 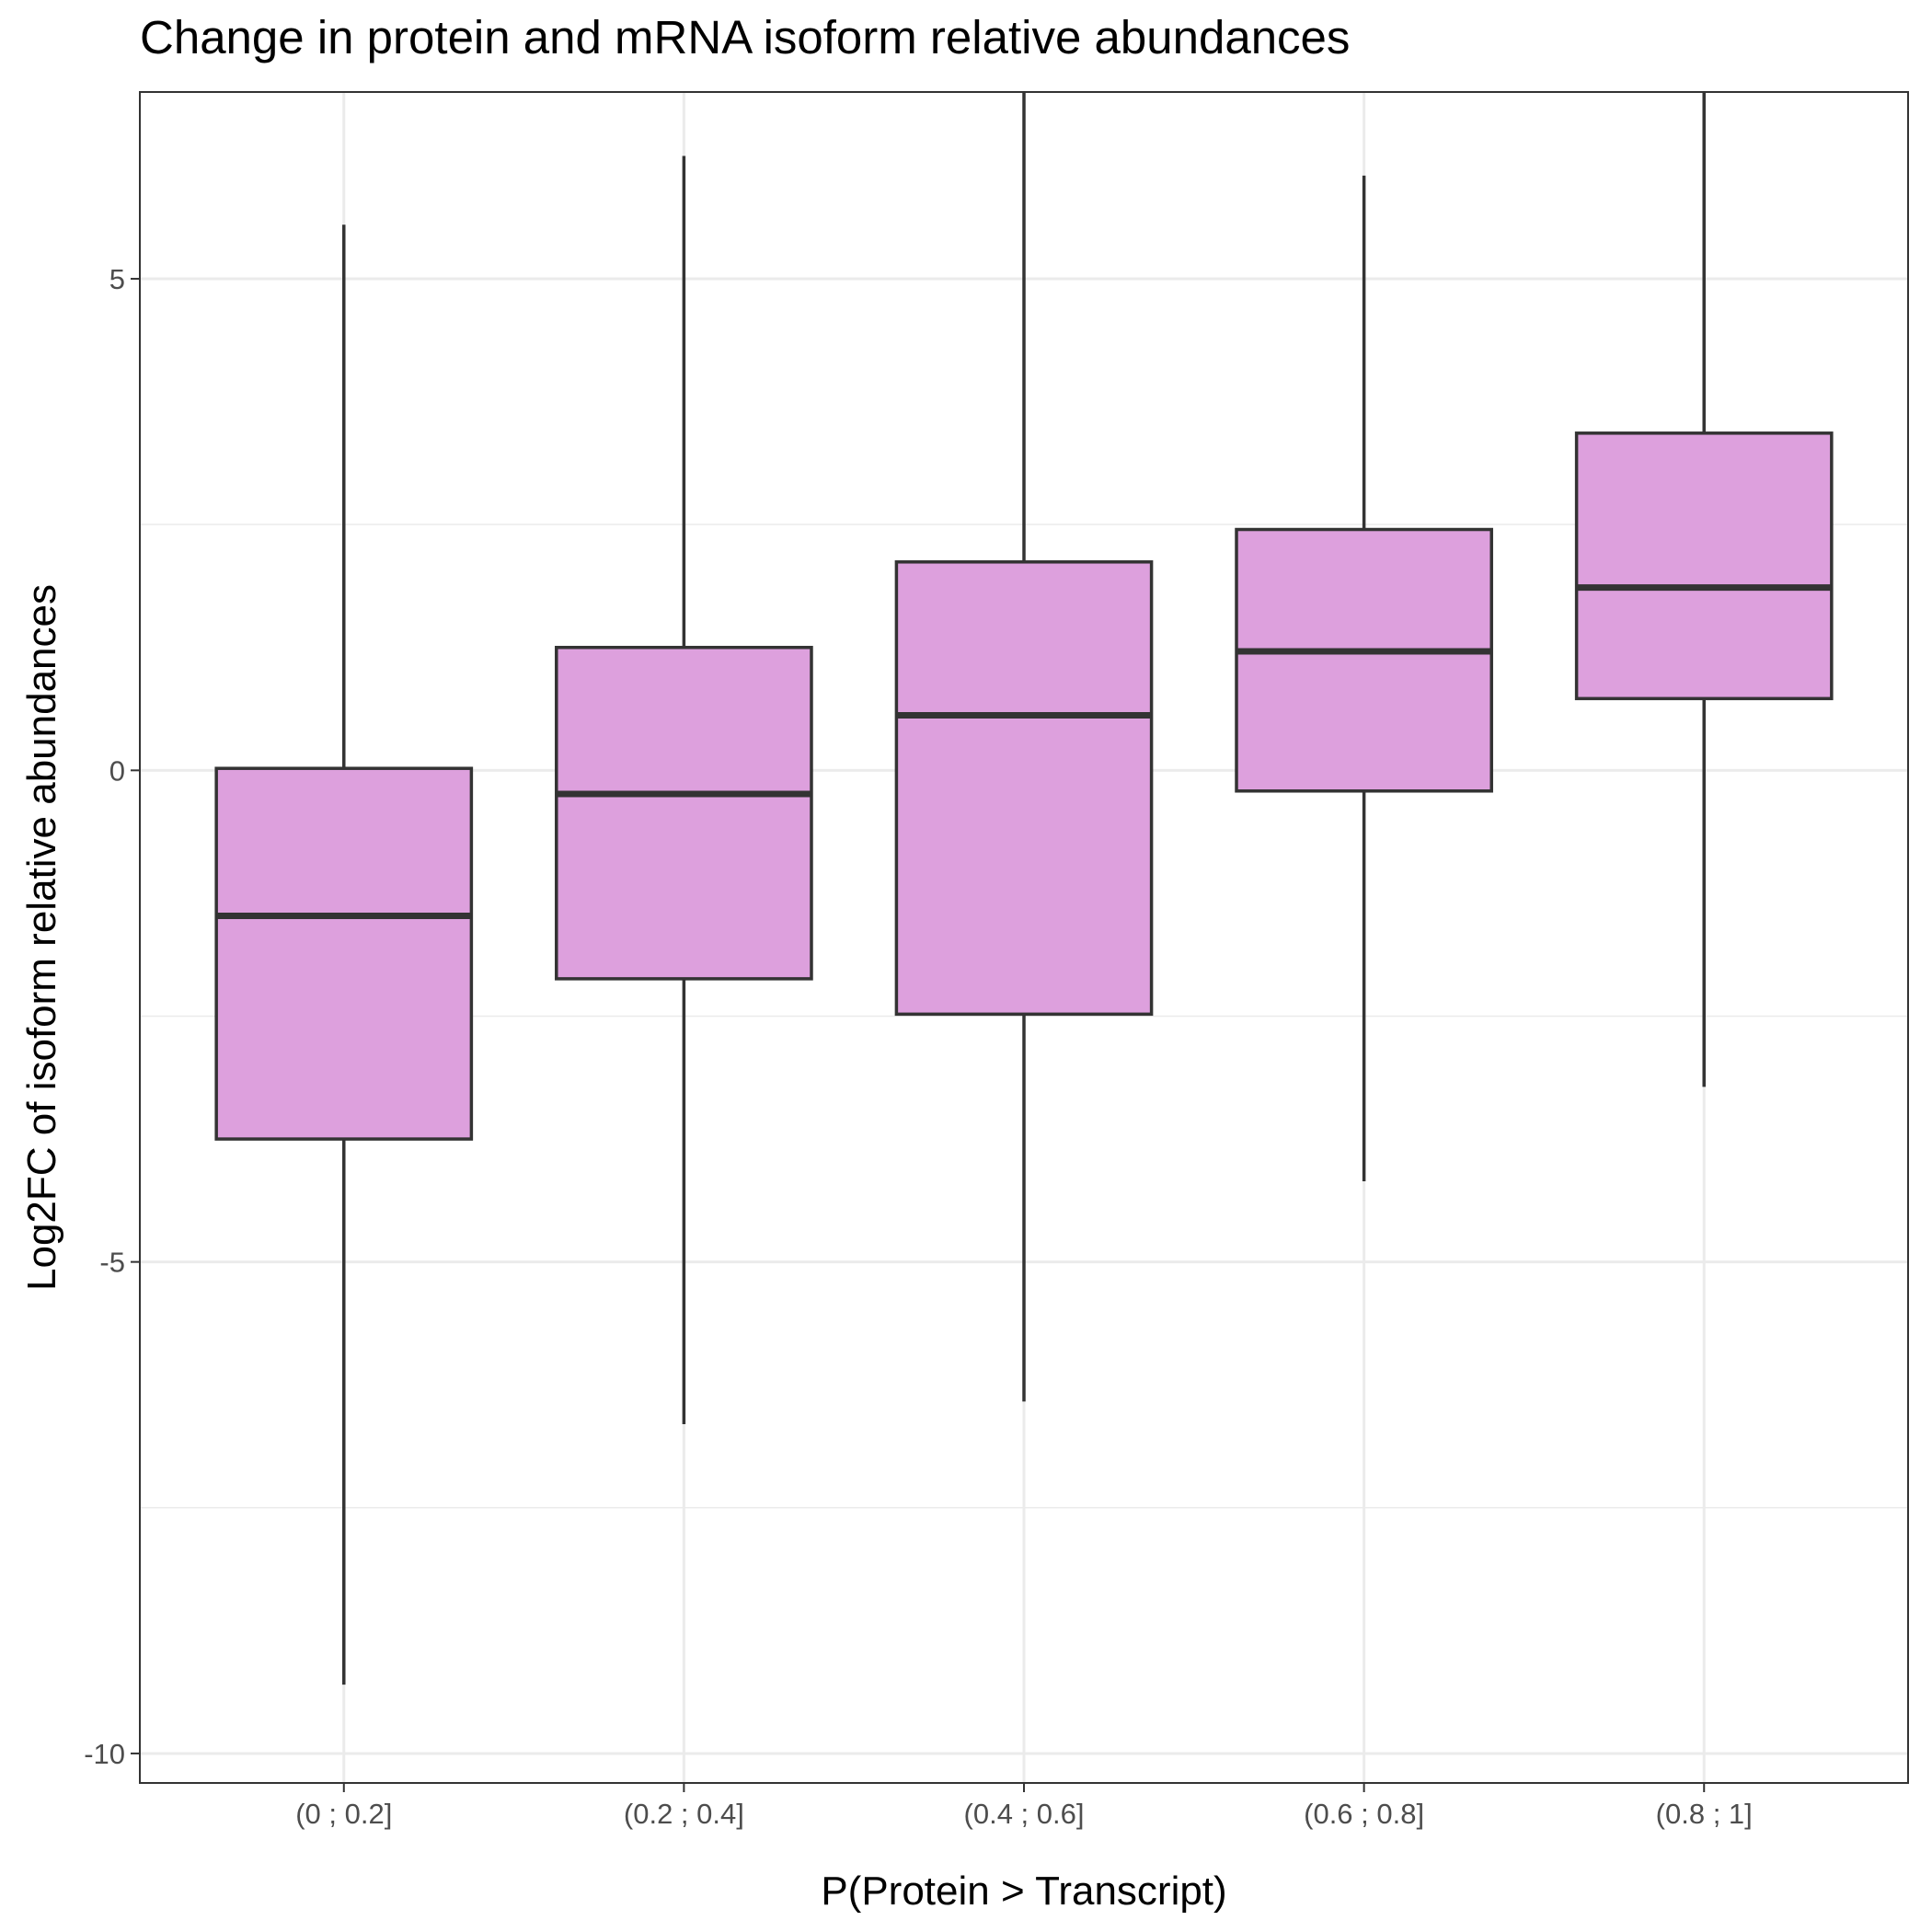 I want to click on x-tick-label: (0.6 ; 0.8], so click(x=1364, y=1814).